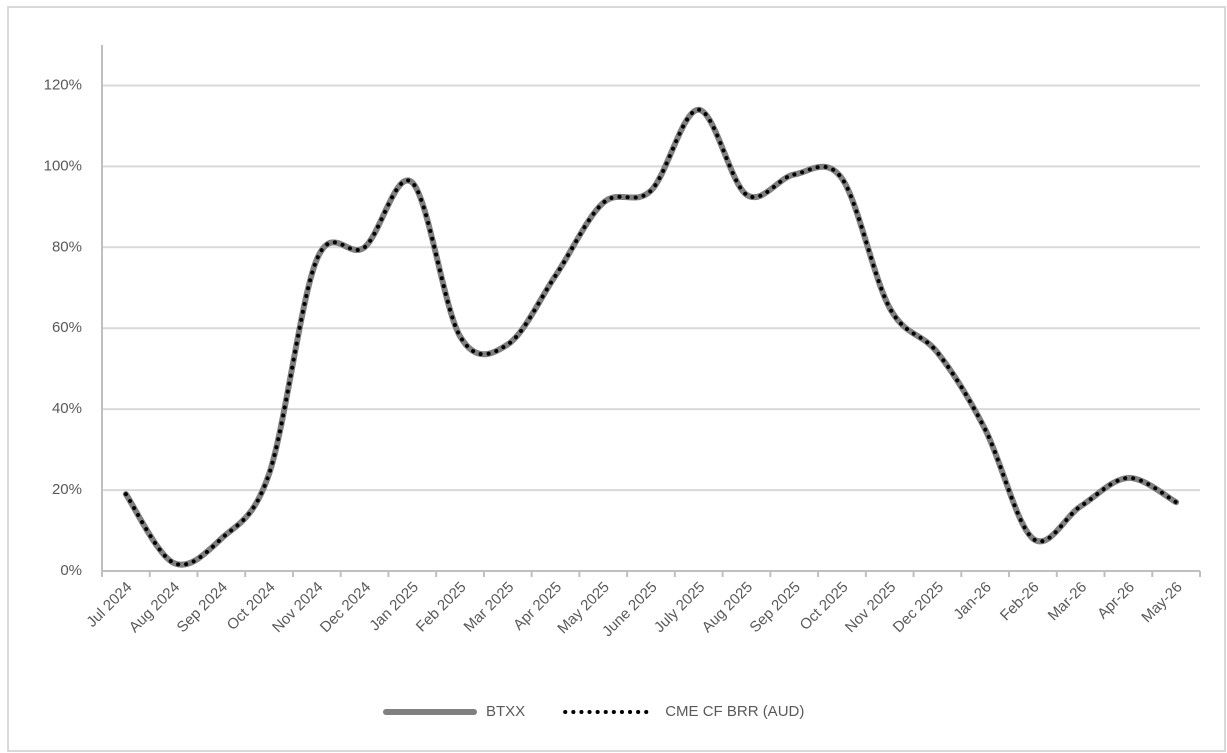 This screenshot has height=753, width=1227. Describe the element at coordinates (71, 570) in the screenshot. I see `y-tick-label: 0%` at that location.